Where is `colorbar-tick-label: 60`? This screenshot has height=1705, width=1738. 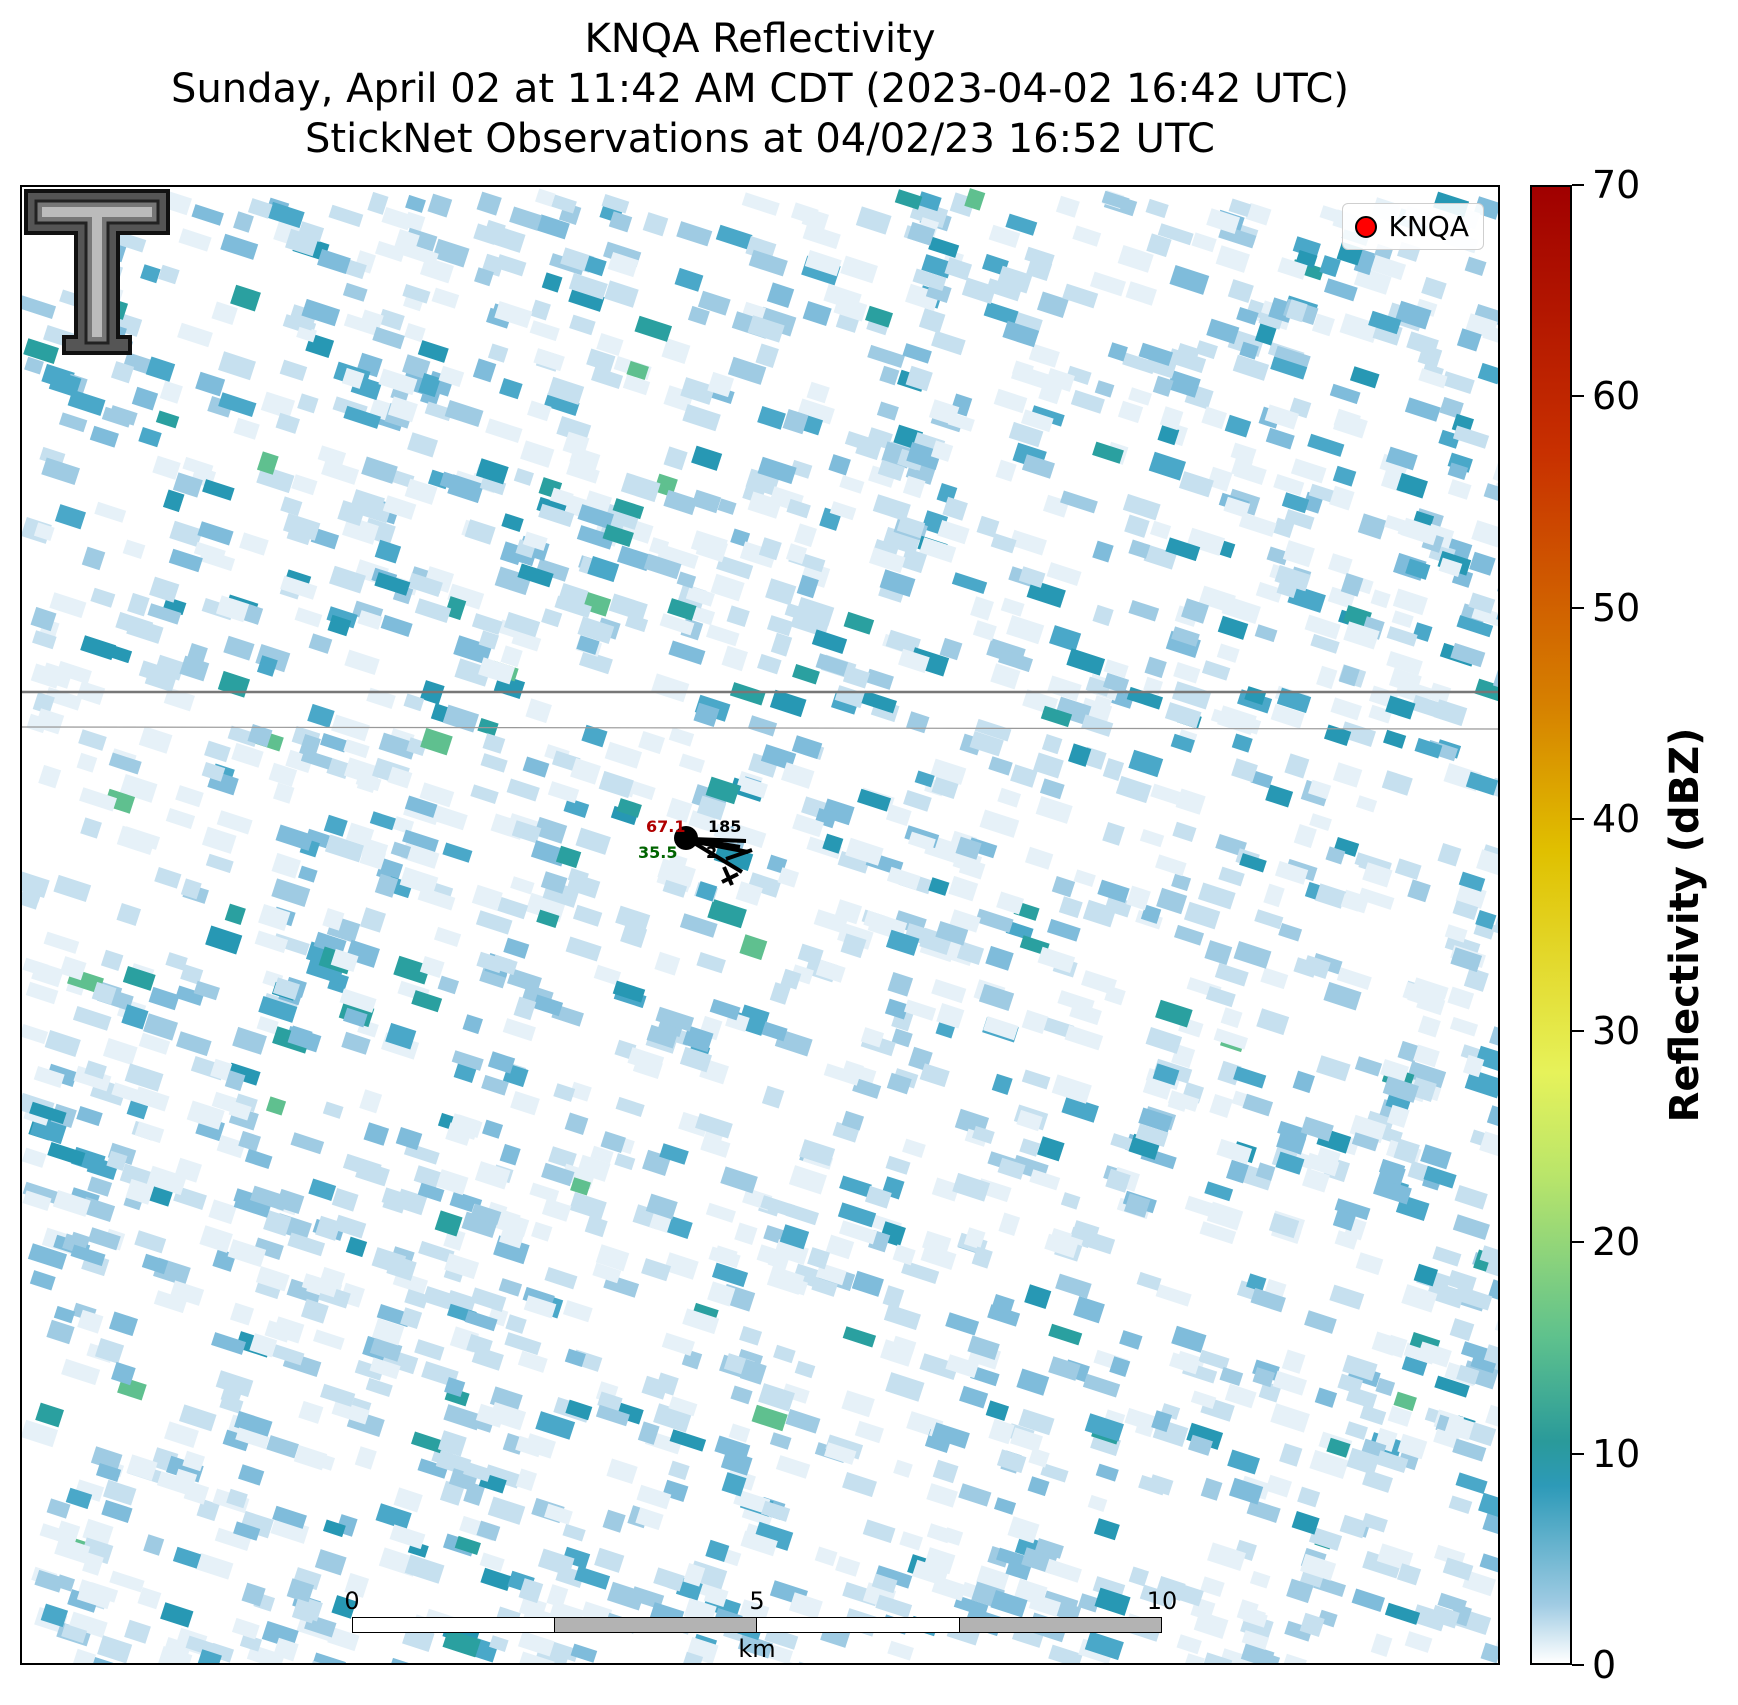
colorbar-tick-label: 60 is located at coordinates (1616, 396).